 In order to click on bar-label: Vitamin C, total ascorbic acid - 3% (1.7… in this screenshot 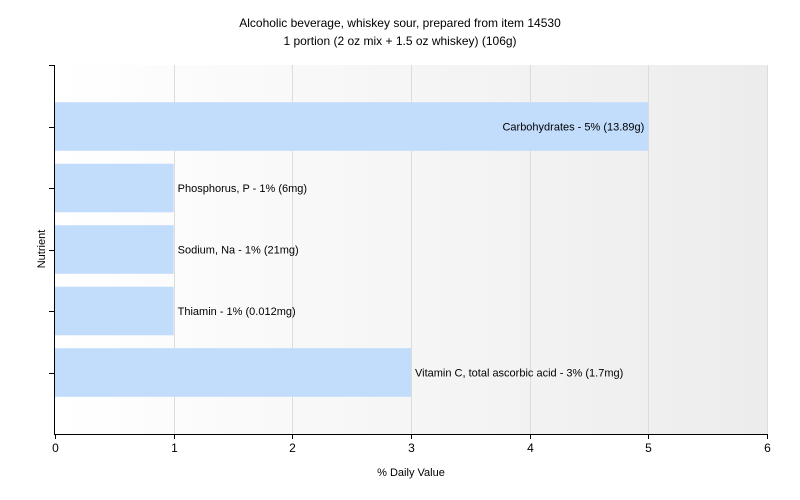, I will do `click(519, 374)`.